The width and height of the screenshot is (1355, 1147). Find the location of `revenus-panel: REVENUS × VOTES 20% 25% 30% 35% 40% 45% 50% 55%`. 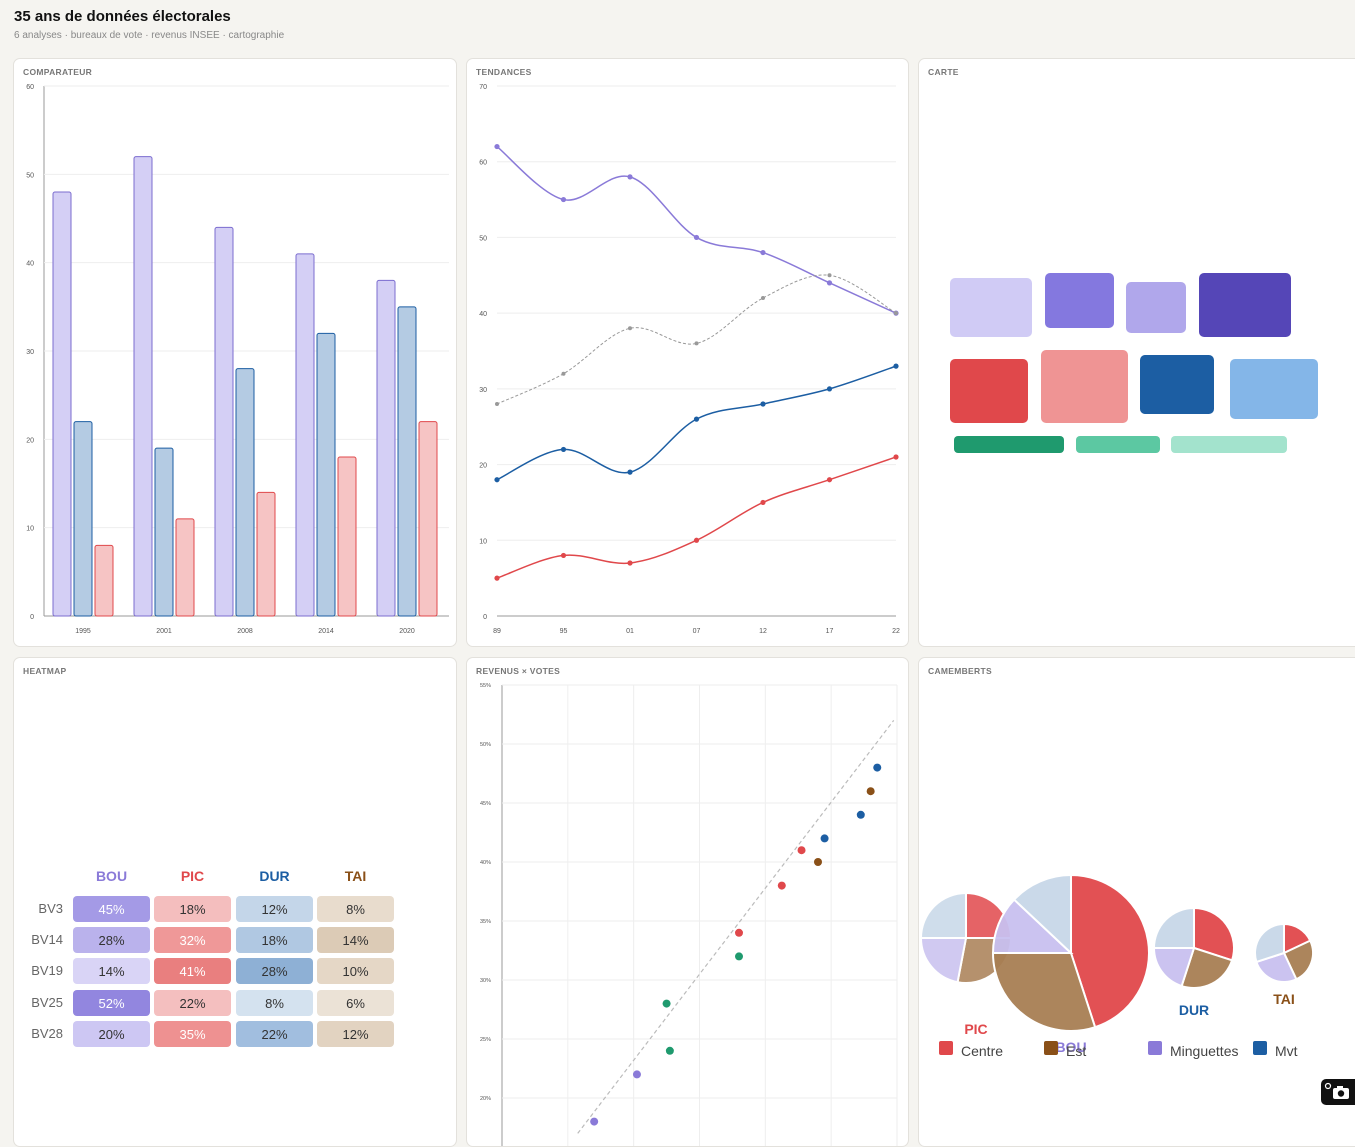

revenus-panel: REVENUS × VOTES 20% 25% 30% 35% 40% 45% 50% 55% is located at coordinates (687, 902).